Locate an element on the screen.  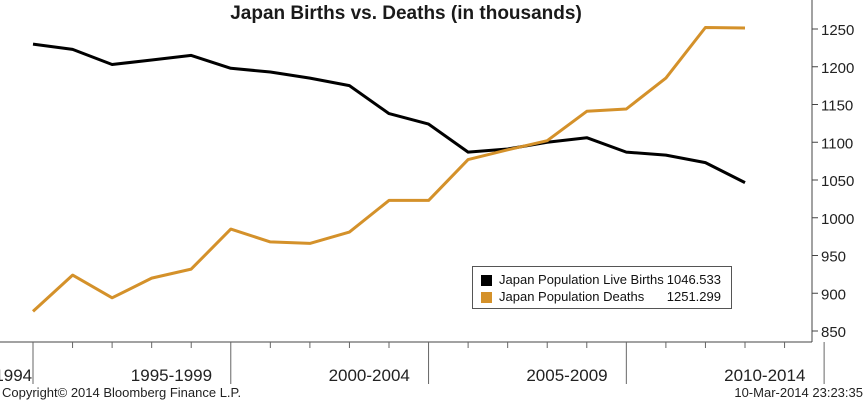
x-axis-labels: 1994 1995-1999 2000-2004 2005-2009 2010-2014 is located at coordinates (402, 375).